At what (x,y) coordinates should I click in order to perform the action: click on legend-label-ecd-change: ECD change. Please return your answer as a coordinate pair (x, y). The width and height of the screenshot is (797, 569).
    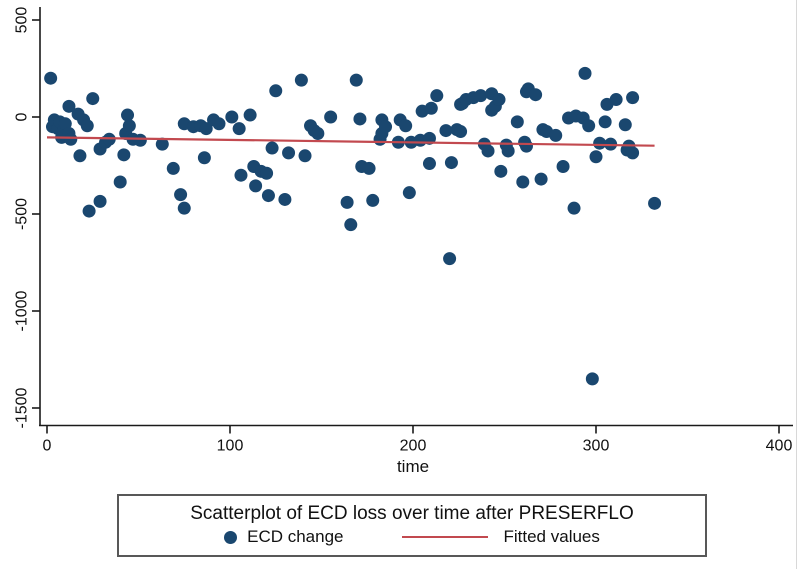
    Looking at the image, I should click on (295, 537).